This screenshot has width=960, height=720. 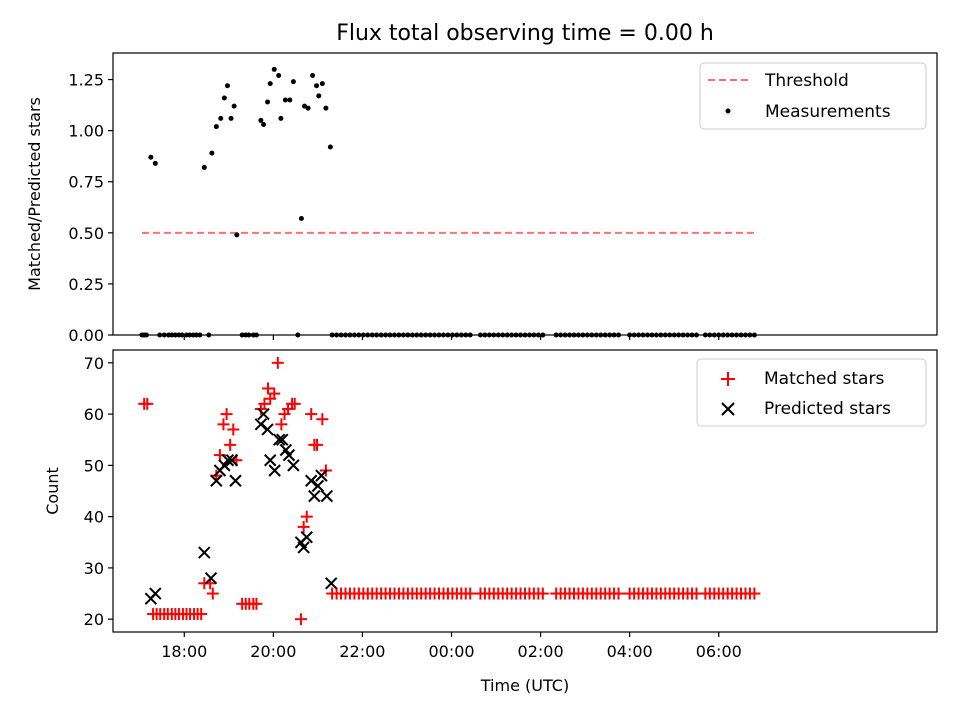 I want to click on bottom-legend: Matched stars Predicted stars, so click(x=811, y=392).